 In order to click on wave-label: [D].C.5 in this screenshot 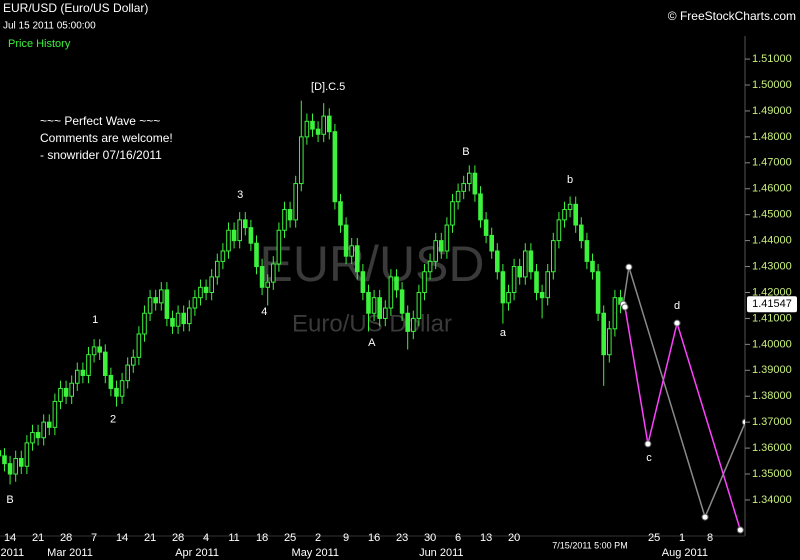, I will do `click(328, 87)`.